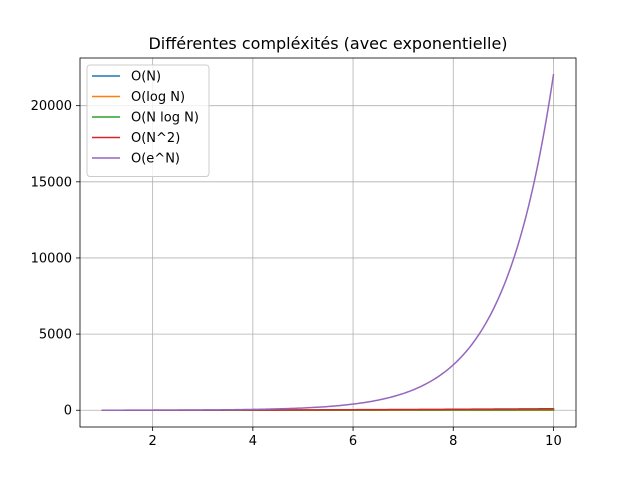  Describe the element at coordinates (553, 441) in the screenshot. I see `x-tick-label: 10` at that location.